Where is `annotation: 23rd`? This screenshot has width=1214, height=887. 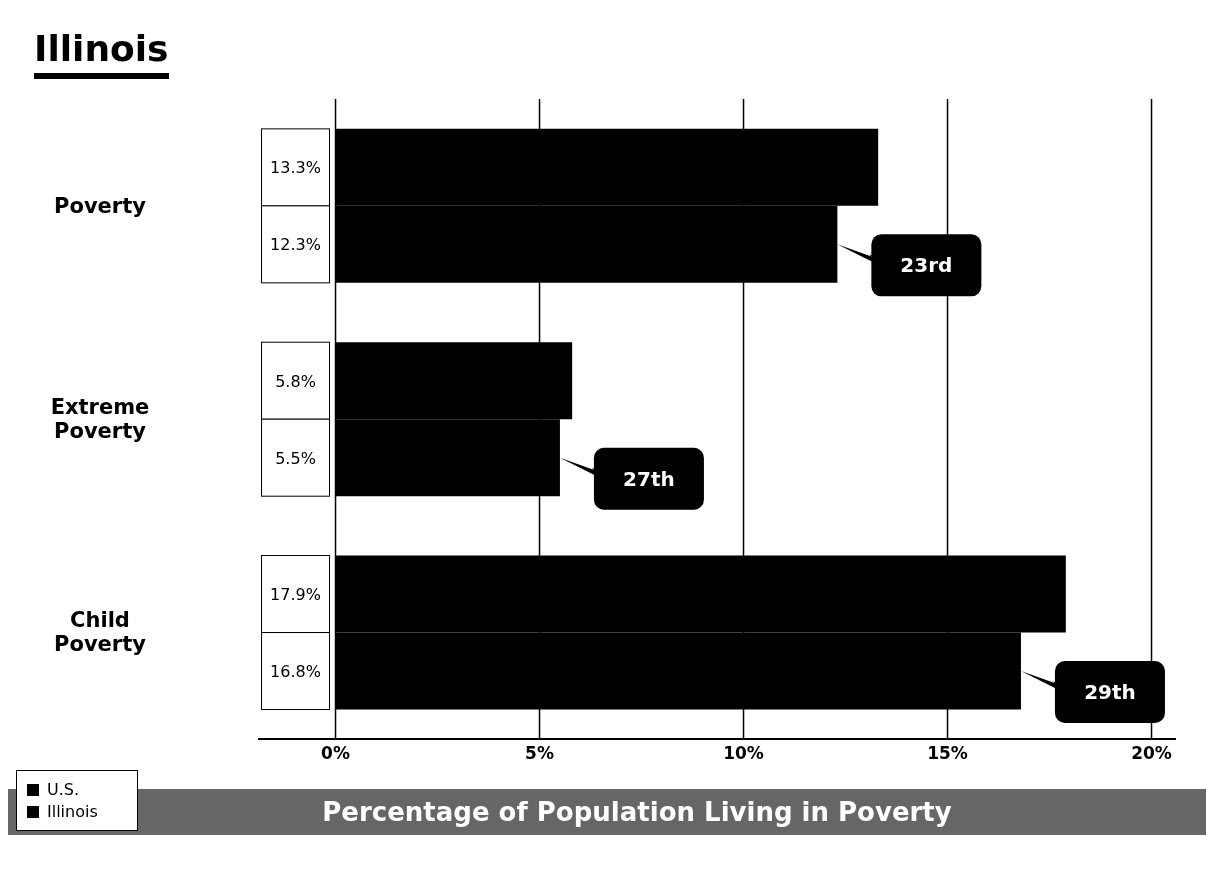 annotation: 23rd is located at coordinates (926, 265).